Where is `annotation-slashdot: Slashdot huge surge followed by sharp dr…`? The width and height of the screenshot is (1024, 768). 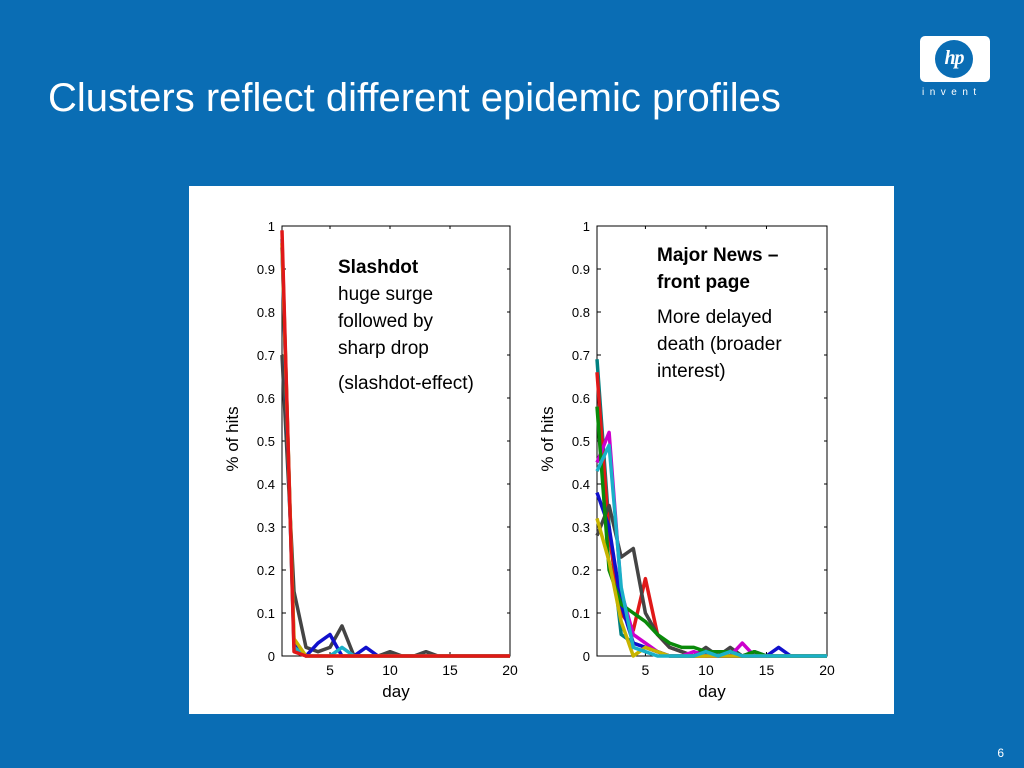 annotation-slashdot: Slashdot huge surge followed by sharp dr… is located at coordinates (408, 325).